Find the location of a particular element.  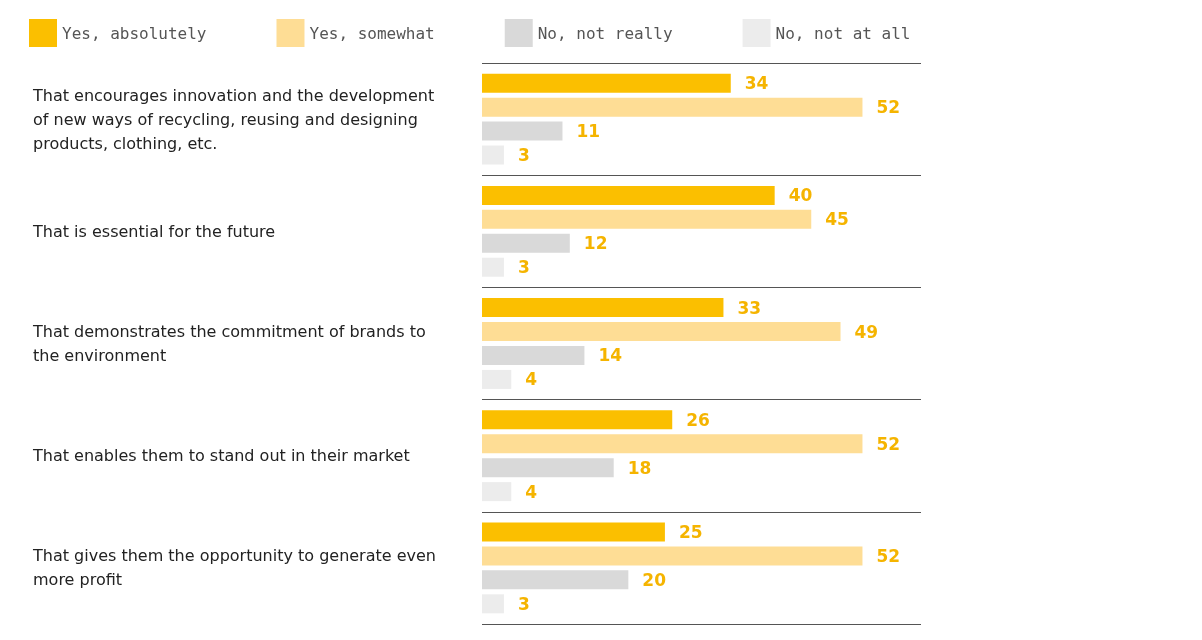

data-label: 26 is located at coordinates (698, 419).